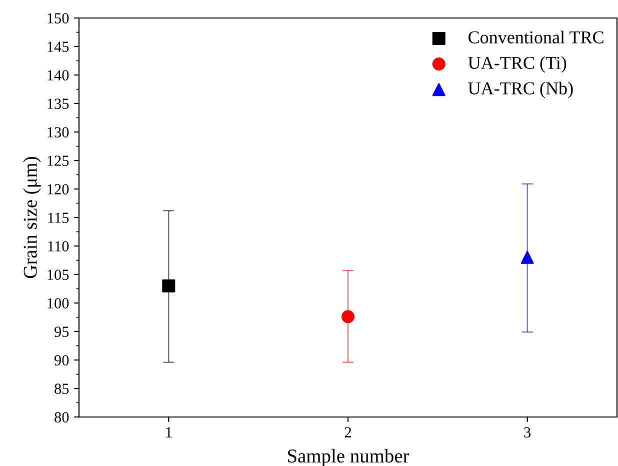 Image resolution: width=618 pixels, height=466 pixels. Describe the element at coordinates (58, 161) in the screenshot. I see `y-tick-label: 125` at that location.